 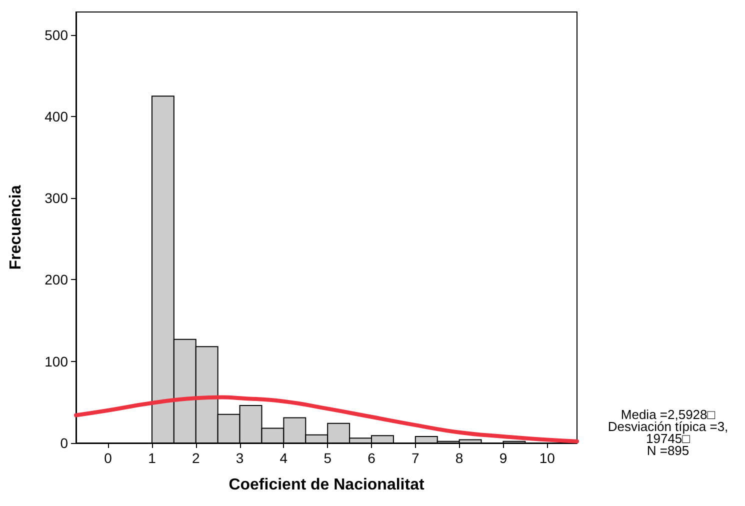 I want to click on text: N =895, so click(x=668, y=450).